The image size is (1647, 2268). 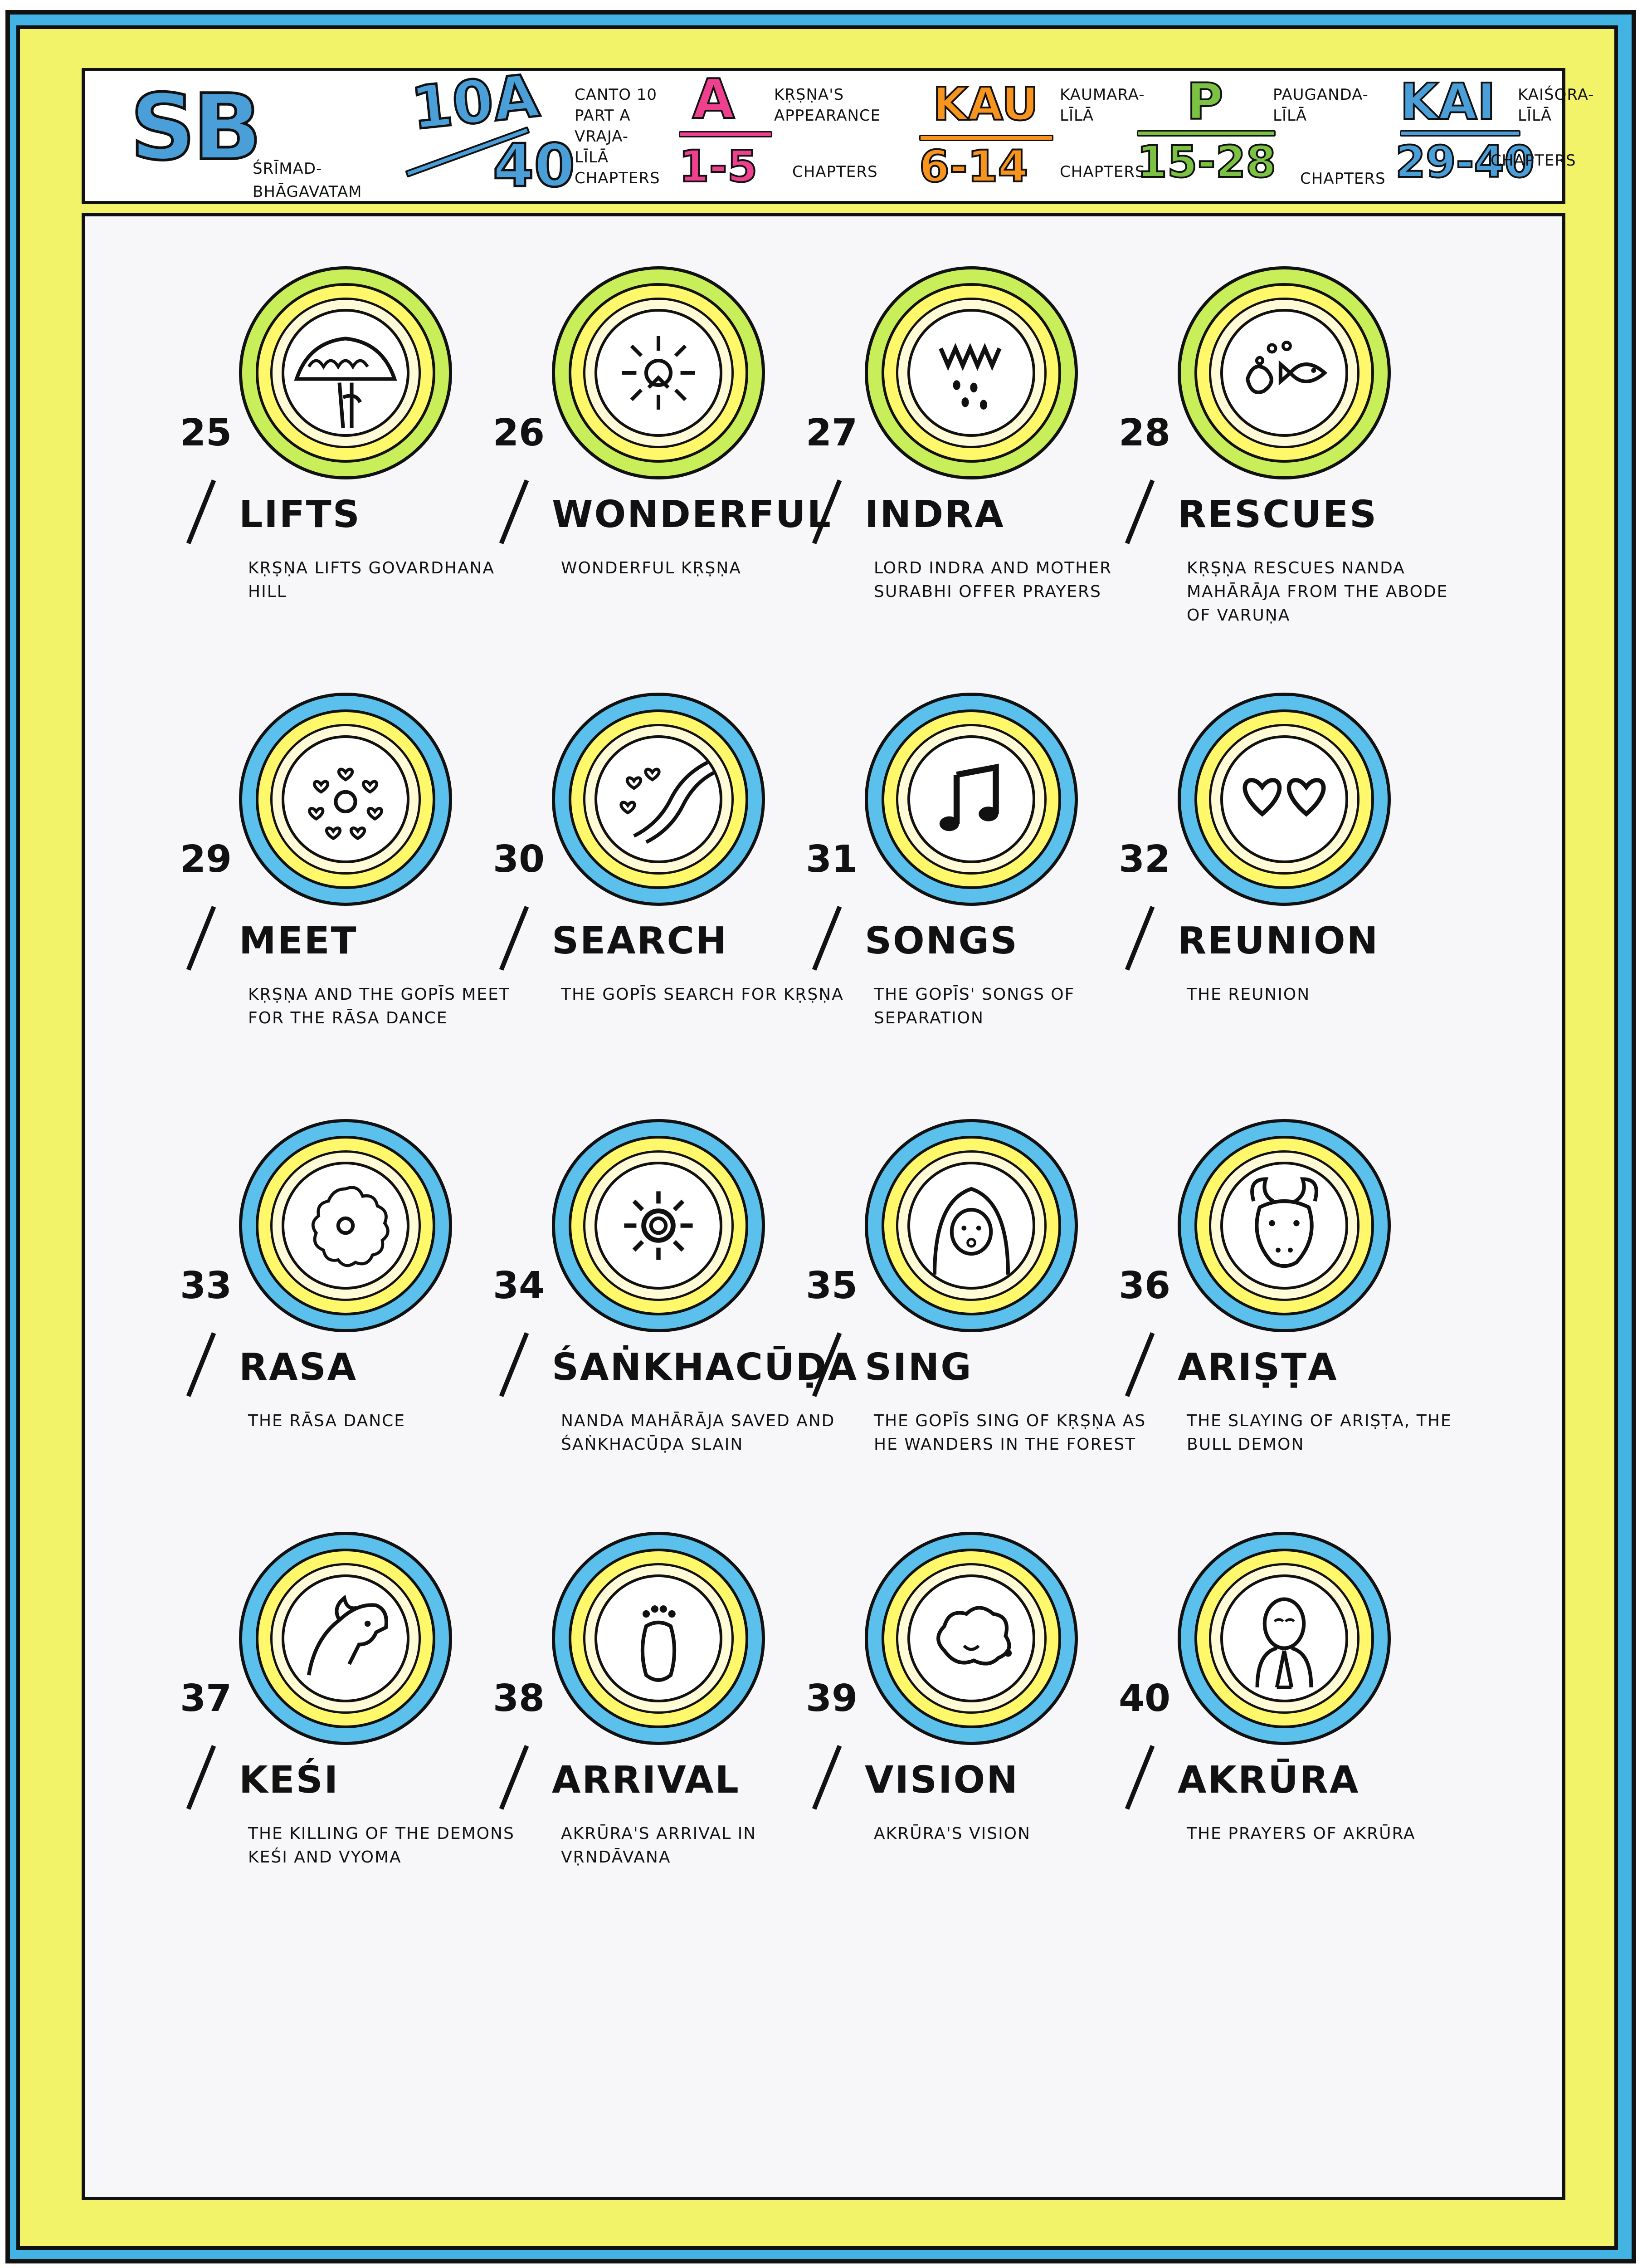 I want to click on bull-icon, so click(x=1284, y=1223).